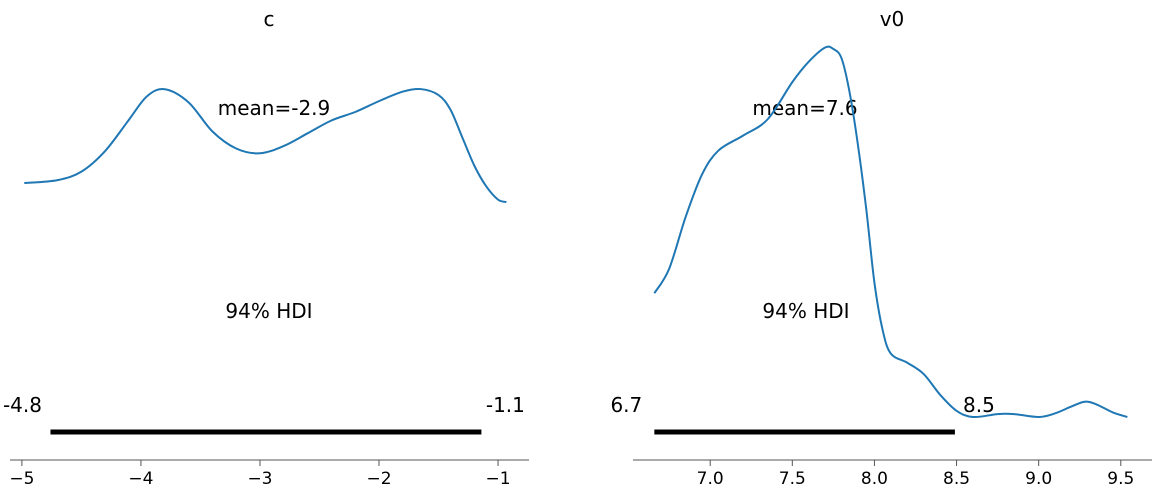 This screenshot has height=497, width=1160. I want to click on mean-label: mean=7.6, so click(804, 108).